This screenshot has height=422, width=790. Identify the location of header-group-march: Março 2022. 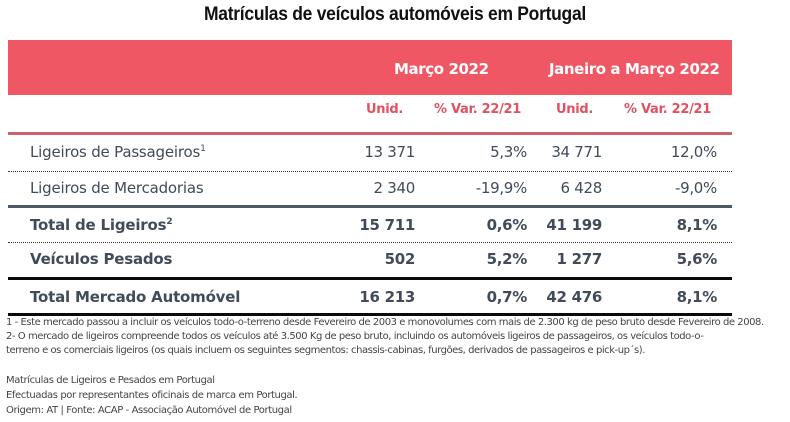
(441, 69).